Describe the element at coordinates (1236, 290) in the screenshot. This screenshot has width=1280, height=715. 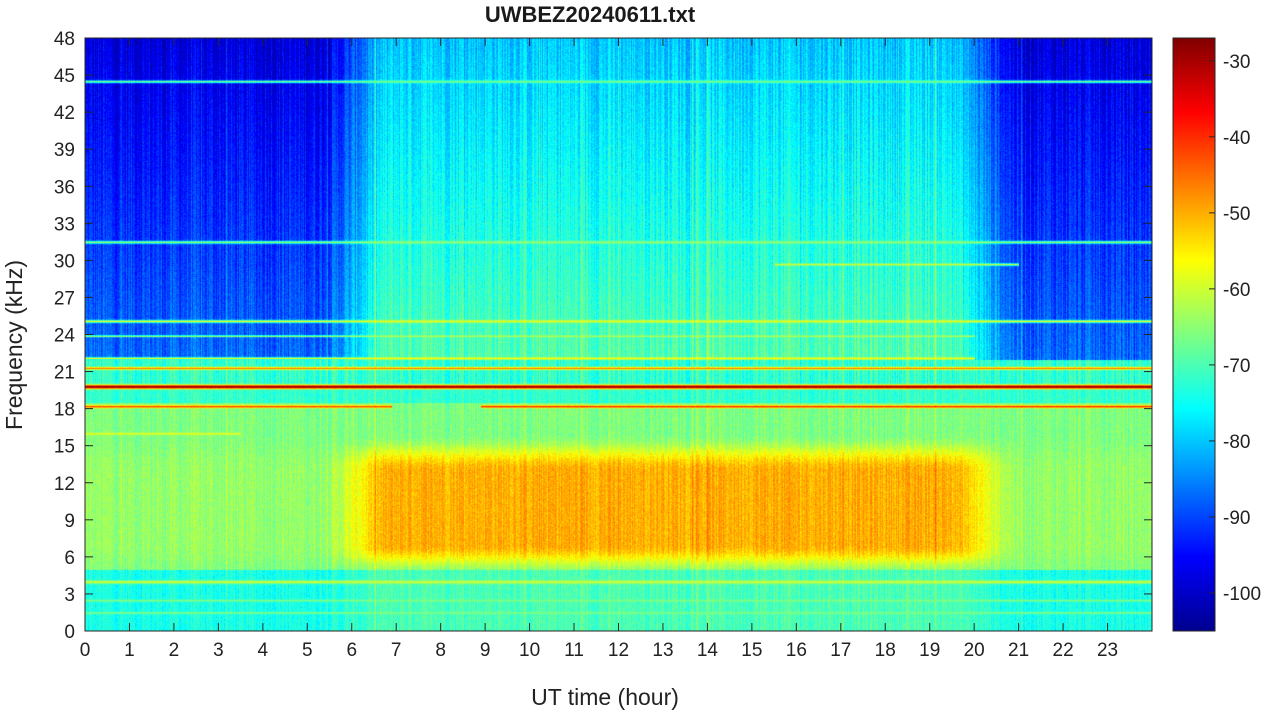
I see `colorbar-tick-label: -60` at that location.